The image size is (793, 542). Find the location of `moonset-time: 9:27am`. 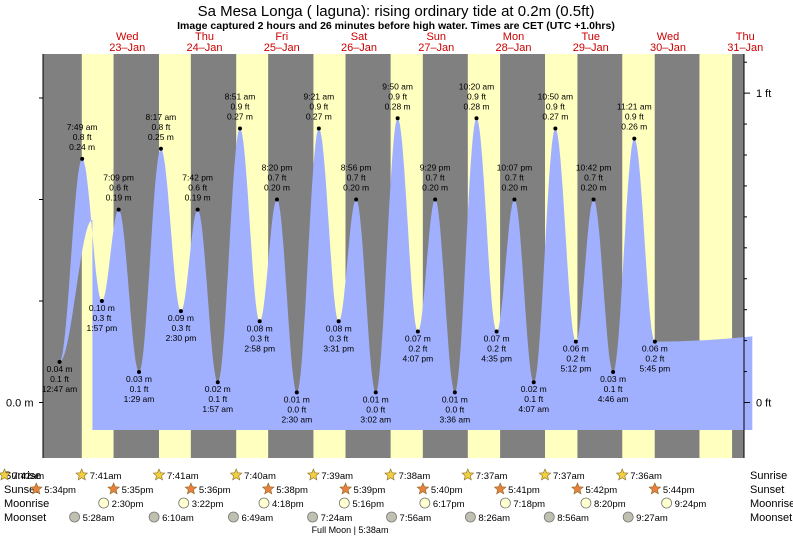

moonset-time: 9:27am is located at coordinates (652, 518).